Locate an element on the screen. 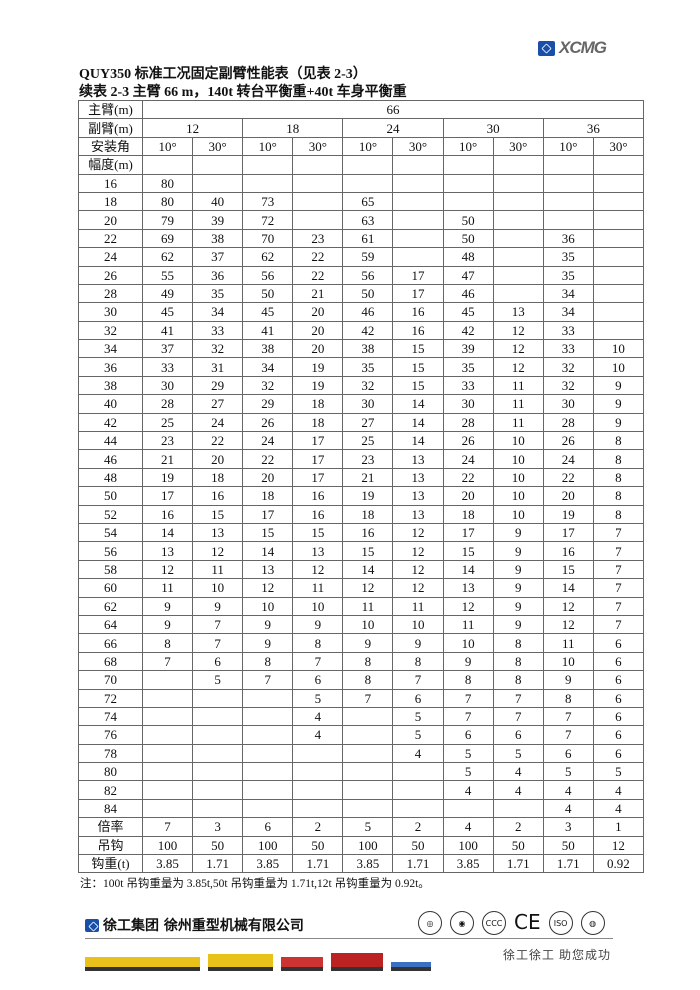 This screenshot has width=700, height=990. hook-info-cell: 3 is located at coordinates (568, 827).